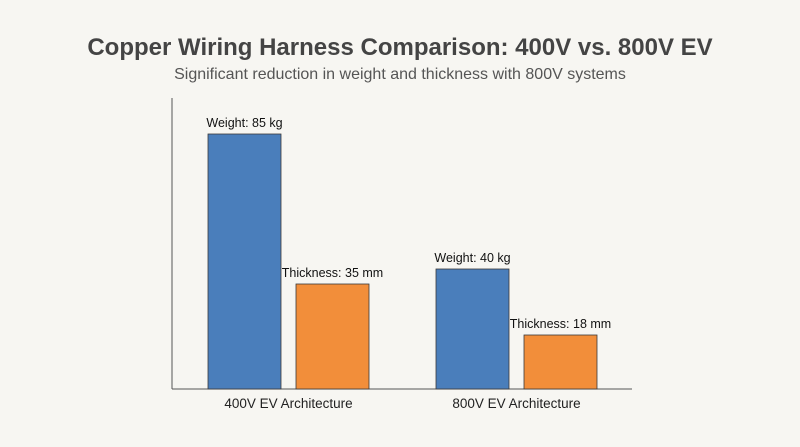 The image size is (800, 447). I want to click on bar-s1-c0, so click(332, 336).